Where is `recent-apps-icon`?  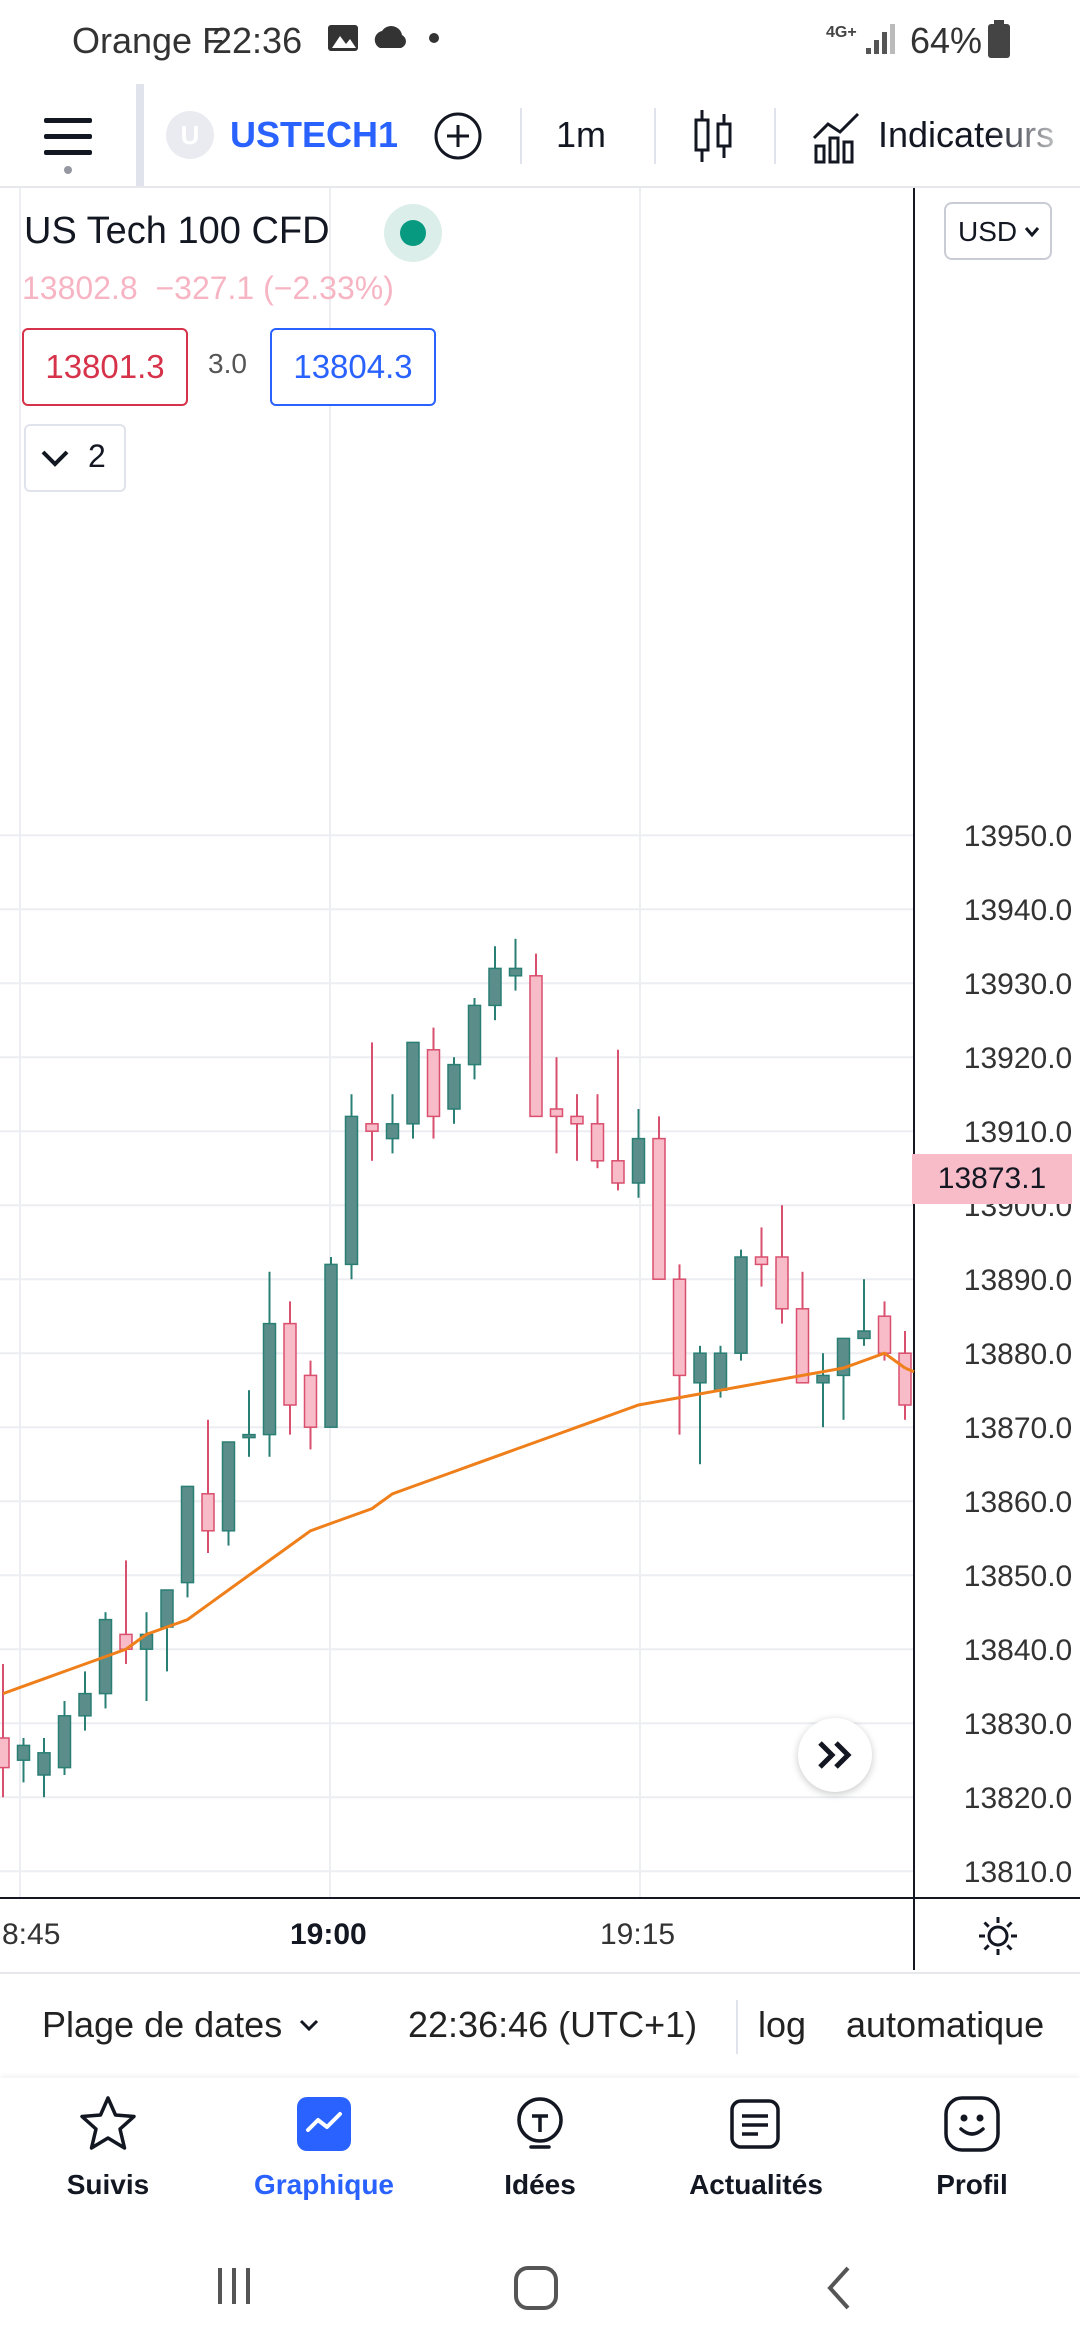
recent-apps-icon is located at coordinates (234, 2286).